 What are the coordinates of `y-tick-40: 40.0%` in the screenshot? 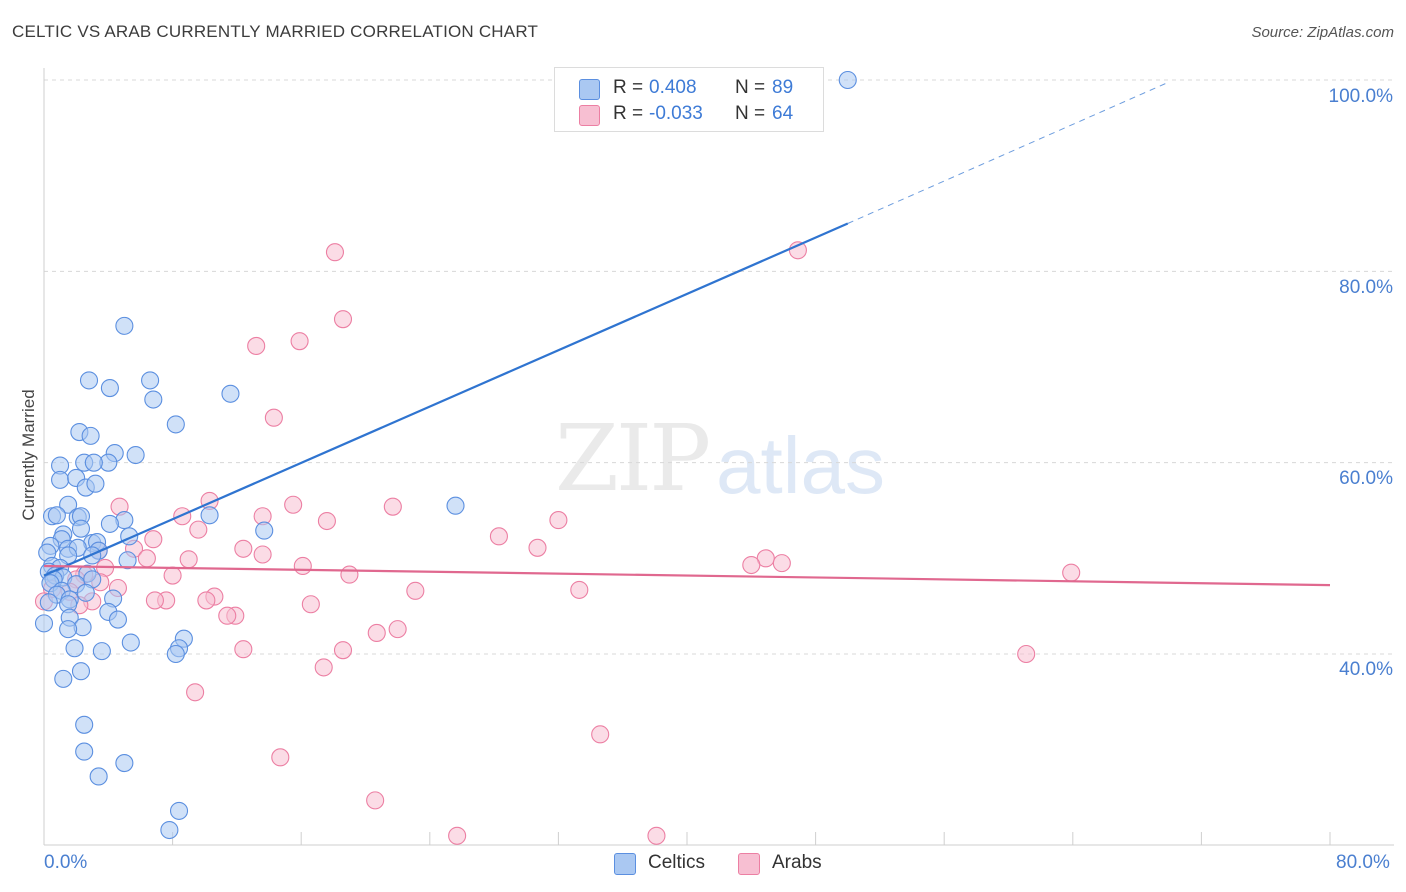 It's located at (1366, 669).